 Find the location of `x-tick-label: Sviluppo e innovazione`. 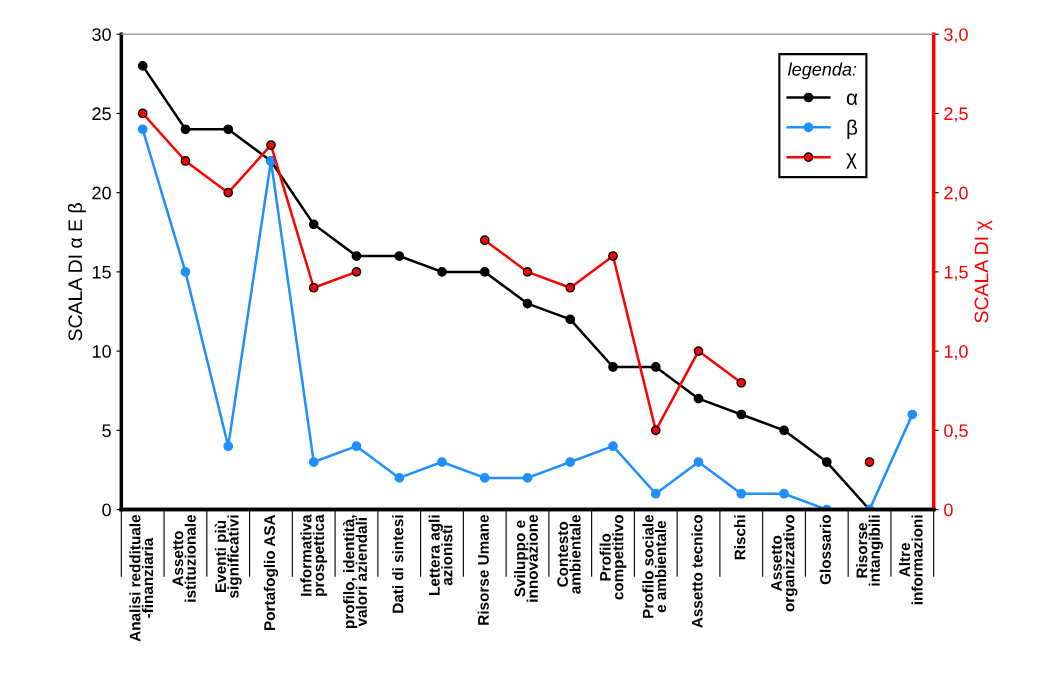

x-tick-label: Sviluppo e innovazione is located at coordinates (526, 558).